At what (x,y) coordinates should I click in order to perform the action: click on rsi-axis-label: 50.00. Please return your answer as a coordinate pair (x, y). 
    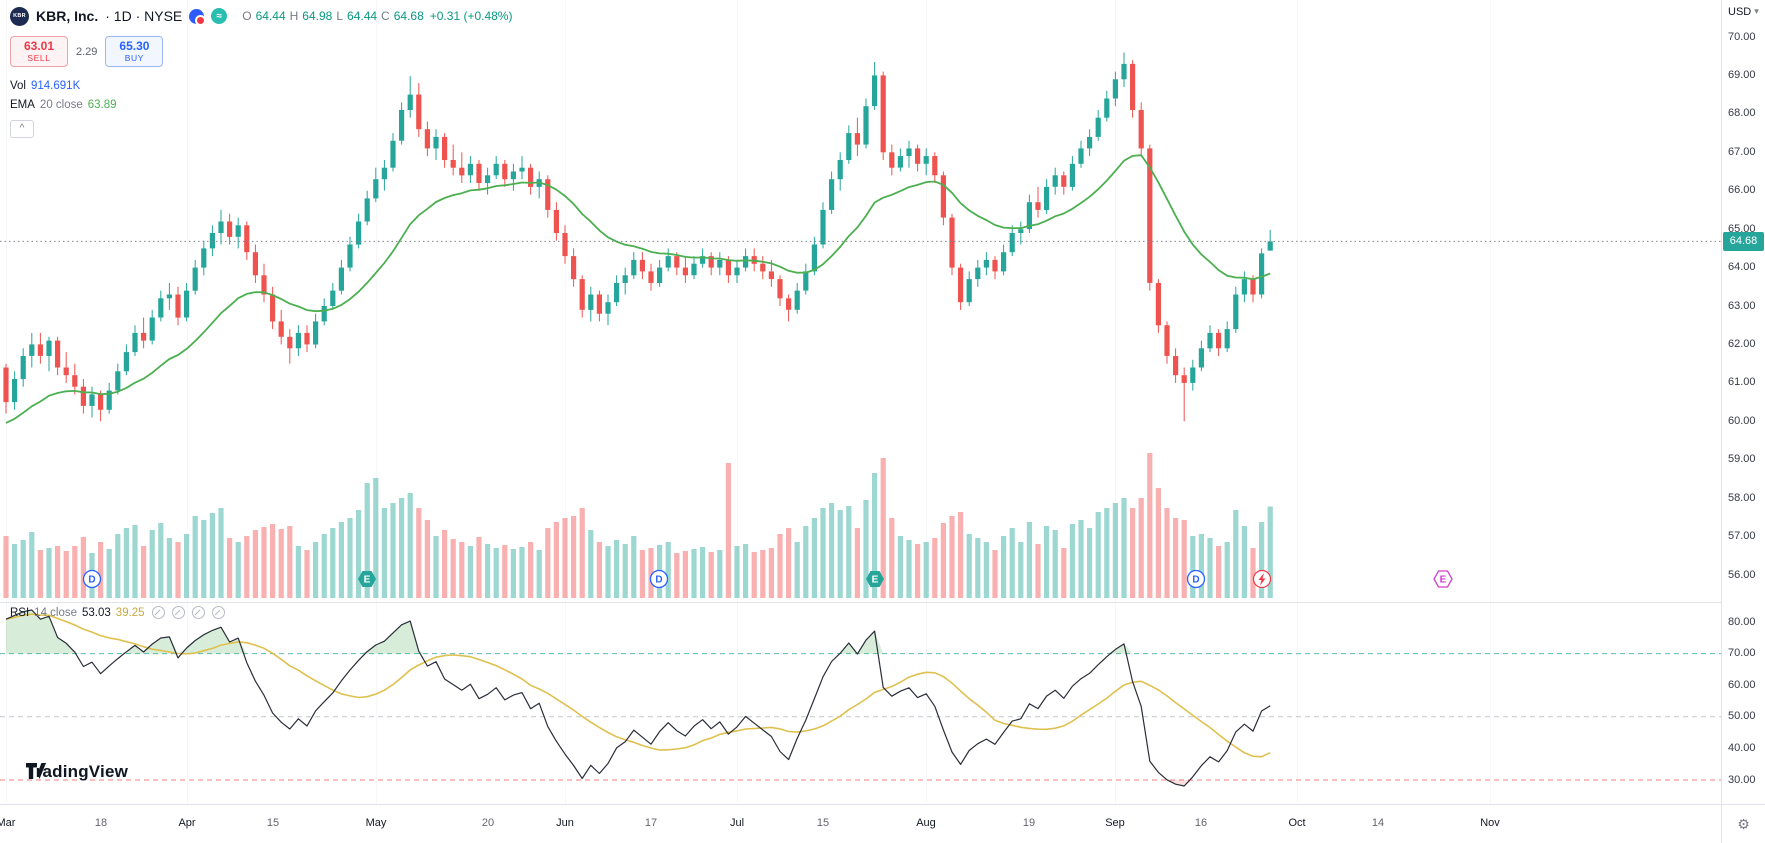
    Looking at the image, I should click on (1742, 716).